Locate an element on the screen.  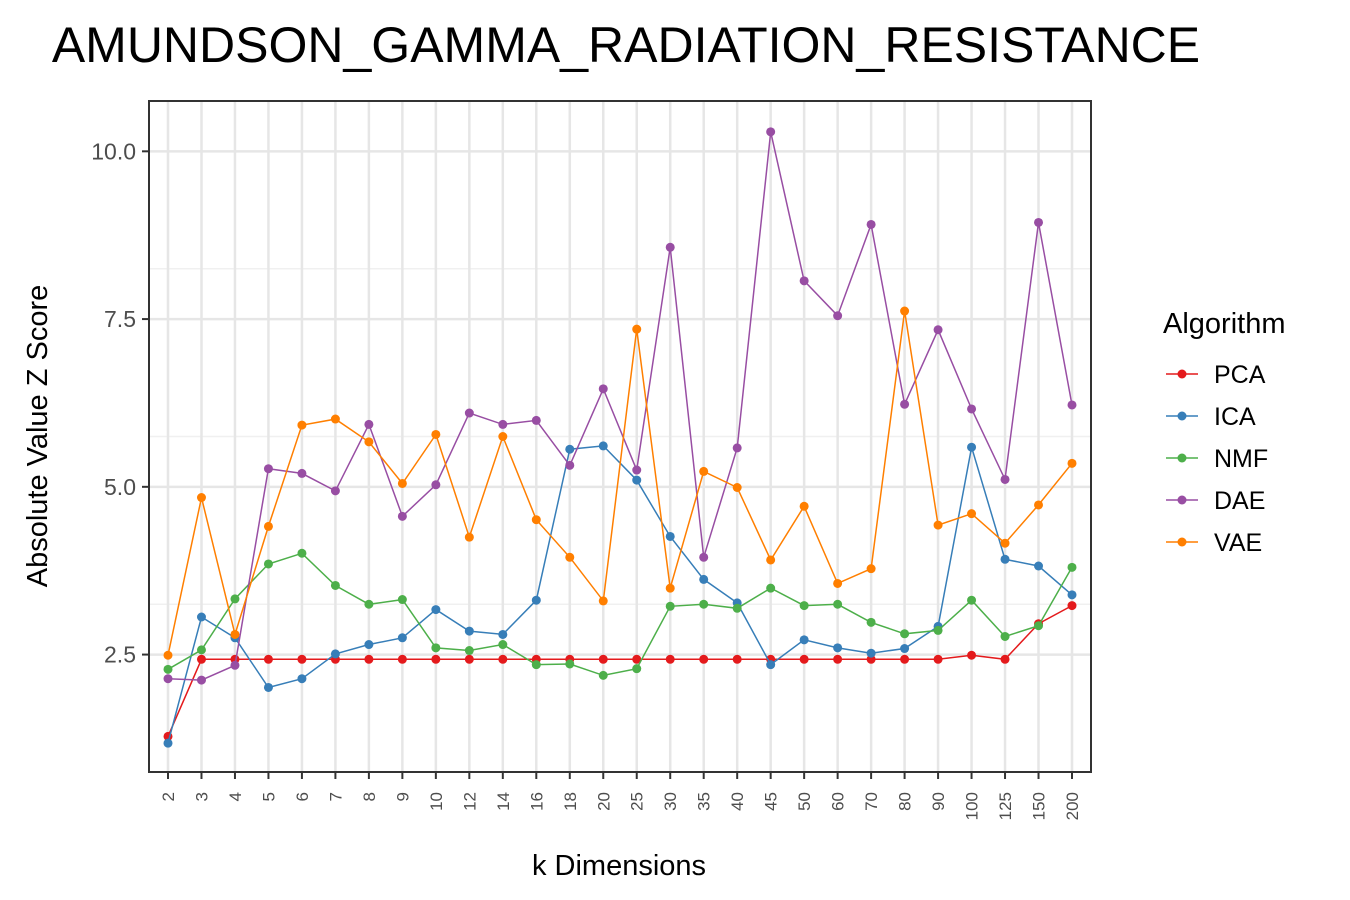
legend-label: PCA is located at coordinates (1240, 375).